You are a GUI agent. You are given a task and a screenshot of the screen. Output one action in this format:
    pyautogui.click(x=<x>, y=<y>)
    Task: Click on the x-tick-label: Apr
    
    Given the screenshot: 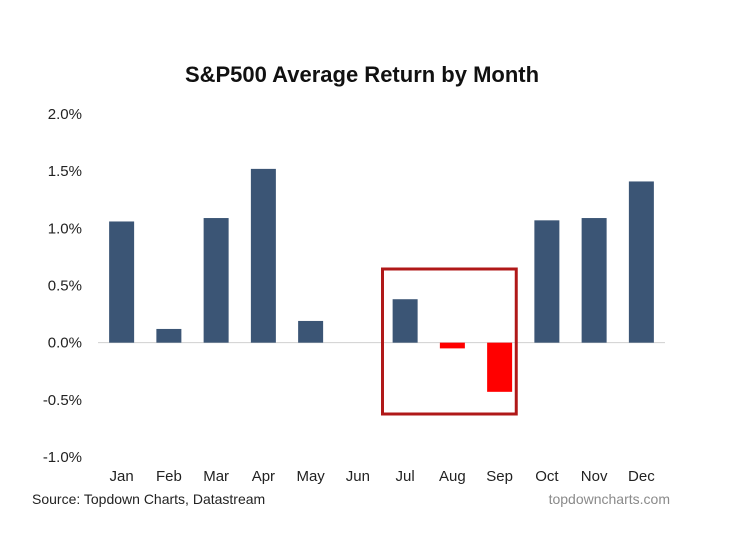 What is the action you would take?
    pyautogui.click(x=263, y=476)
    